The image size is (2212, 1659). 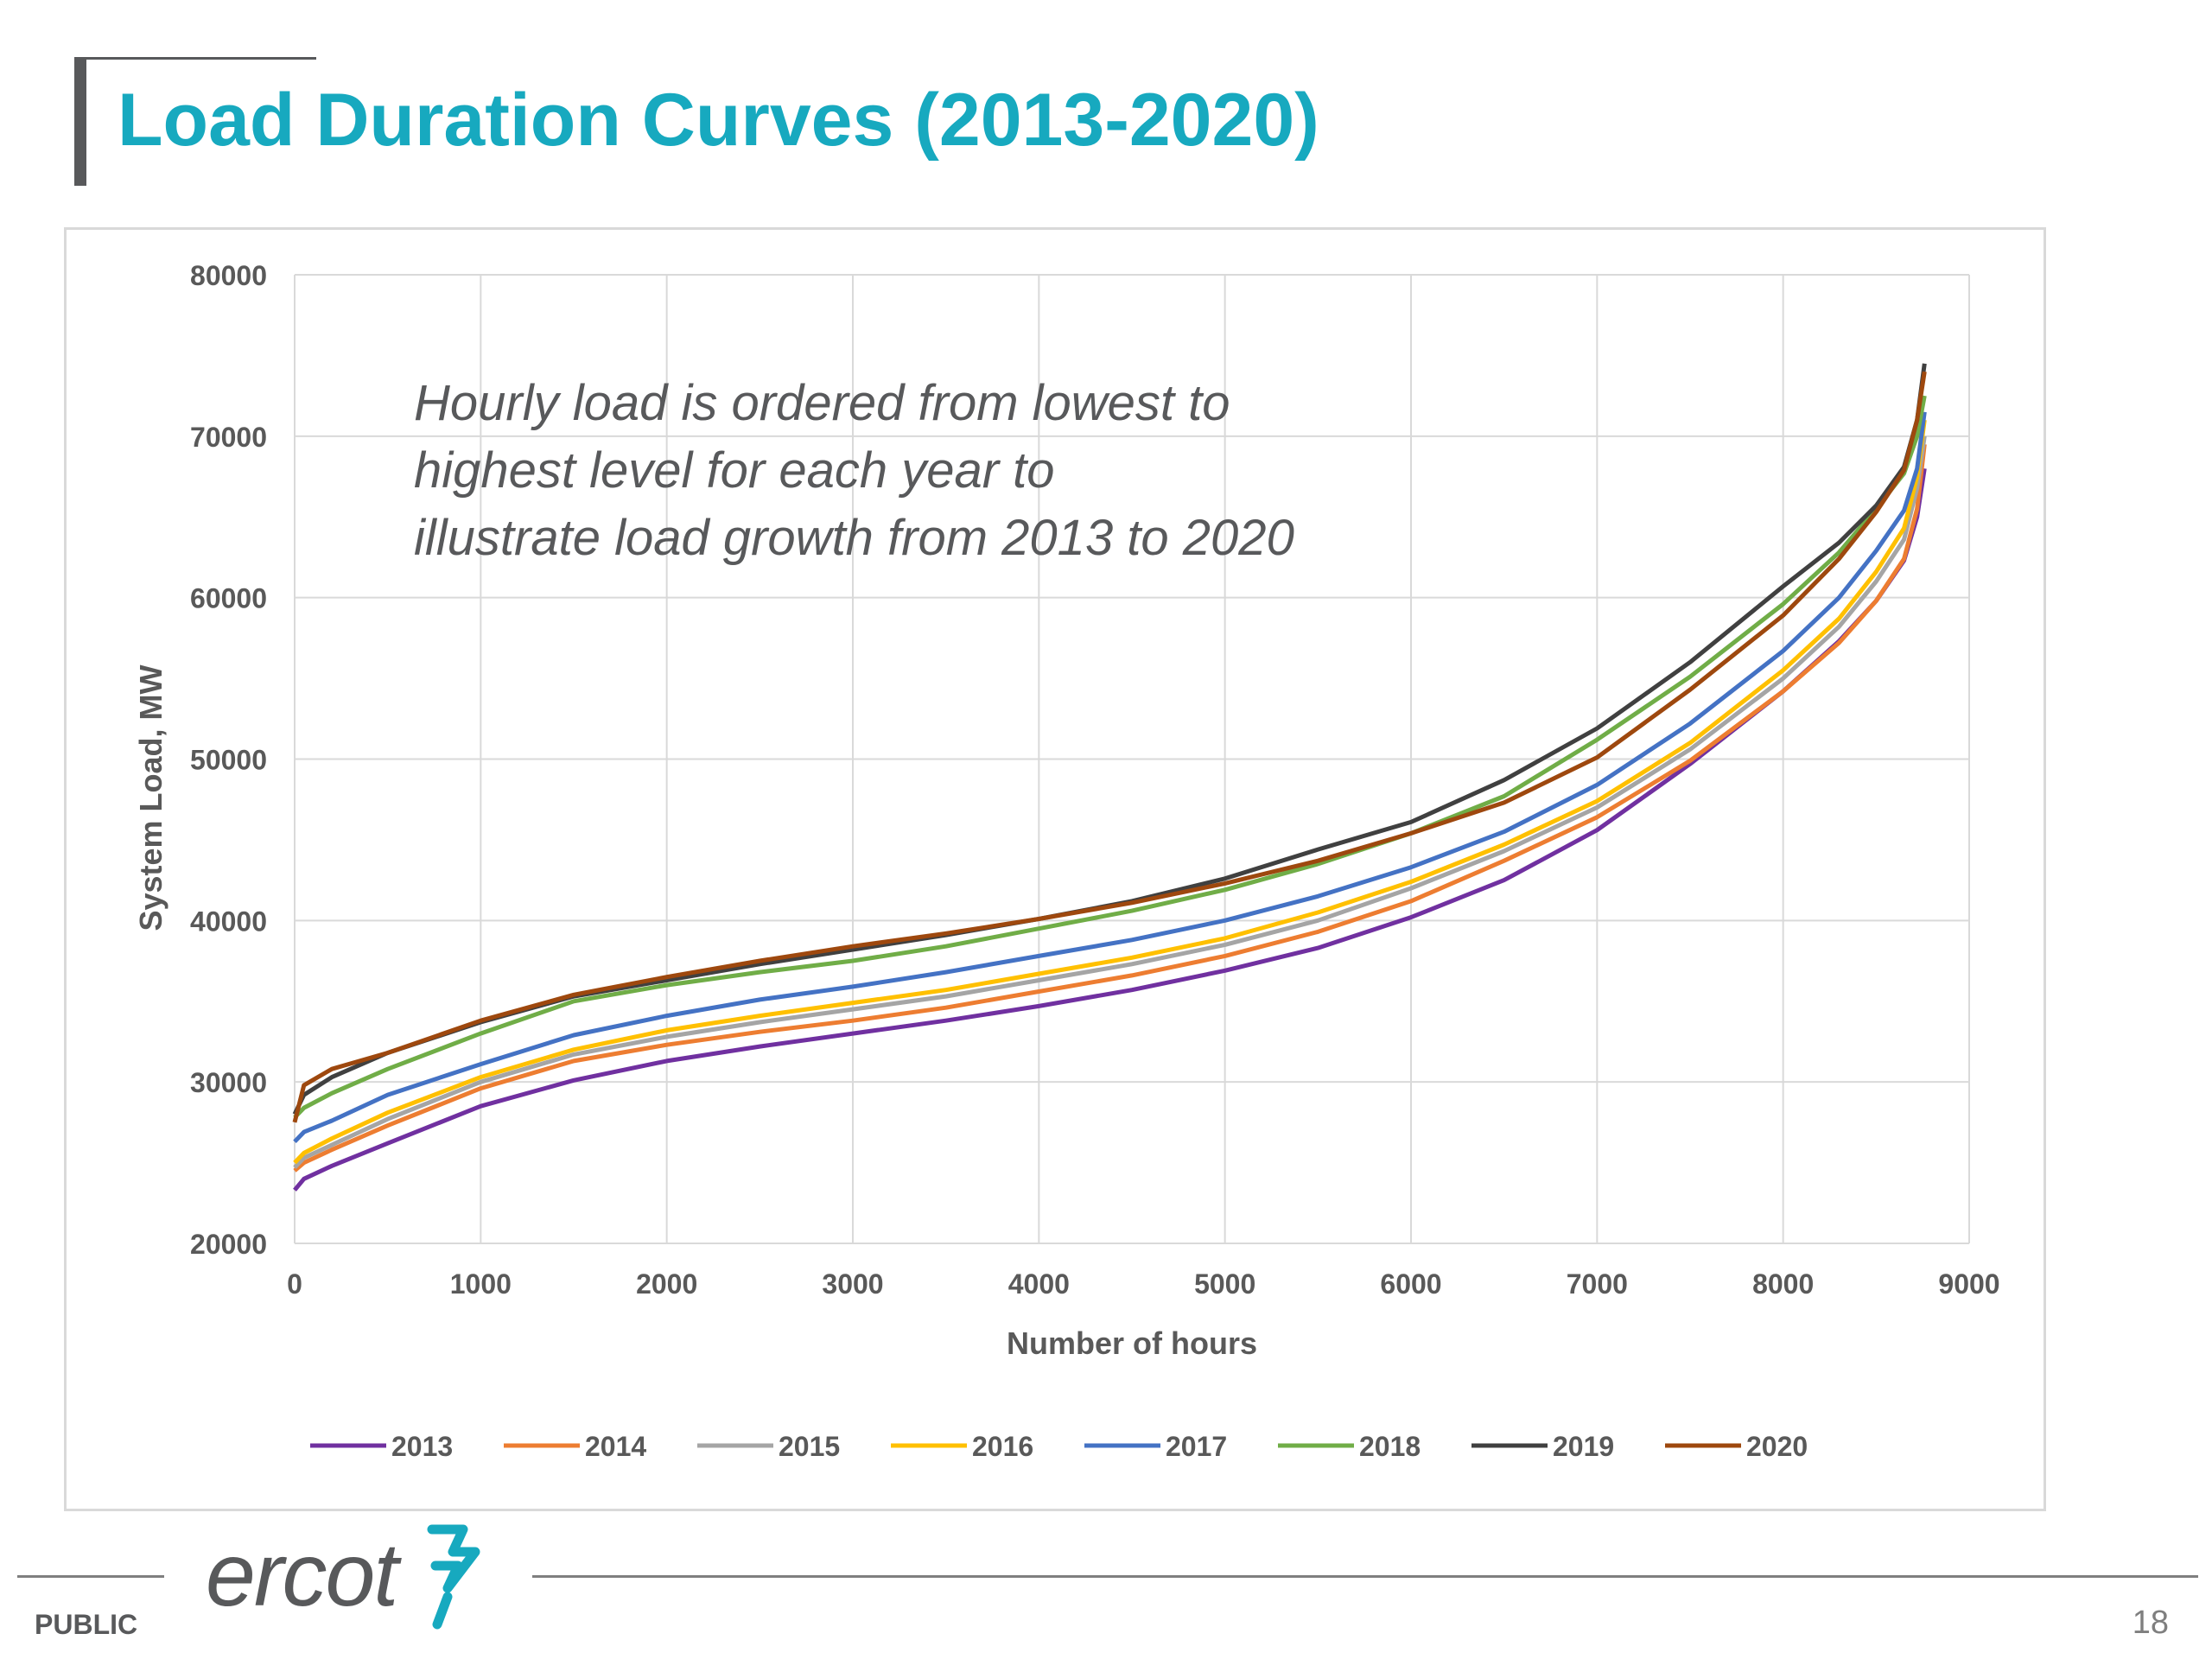 I want to click on legend-label-2019: 2019, so click(x=1583, y=1446).